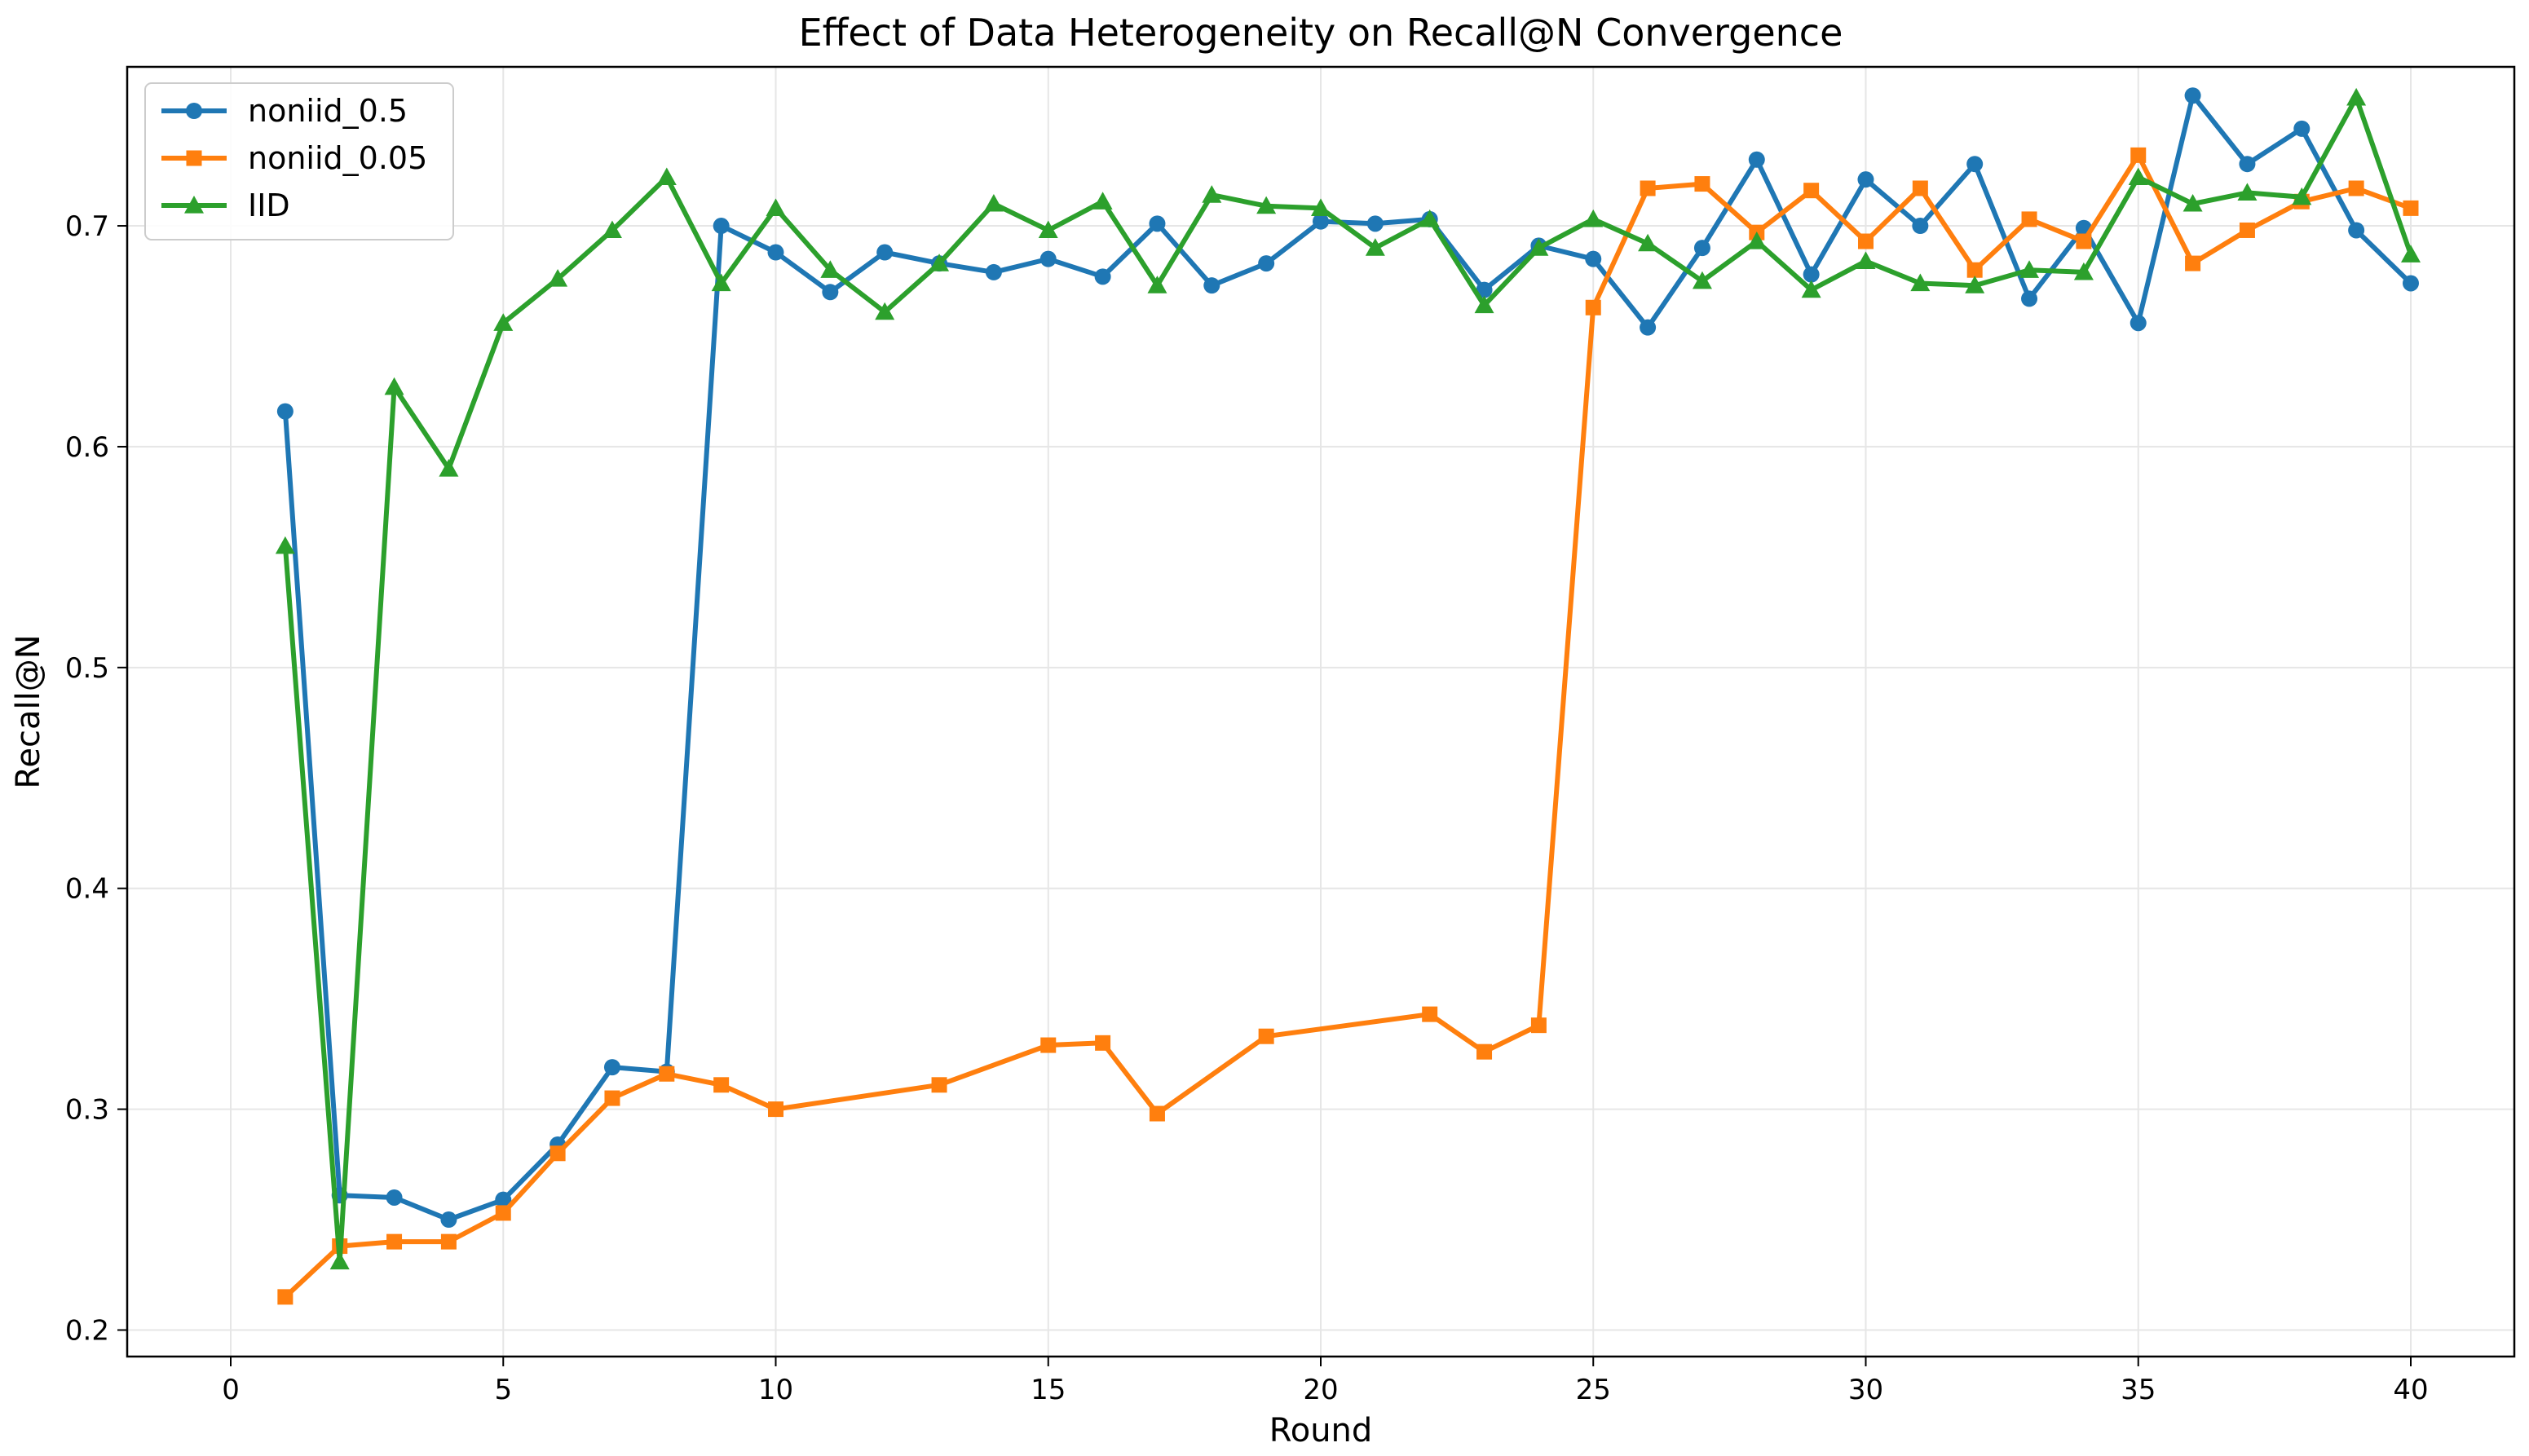 This screenshot has width=2529, height=1456. I want to click on legend-label: noniid_0.05, so click(338, 158).